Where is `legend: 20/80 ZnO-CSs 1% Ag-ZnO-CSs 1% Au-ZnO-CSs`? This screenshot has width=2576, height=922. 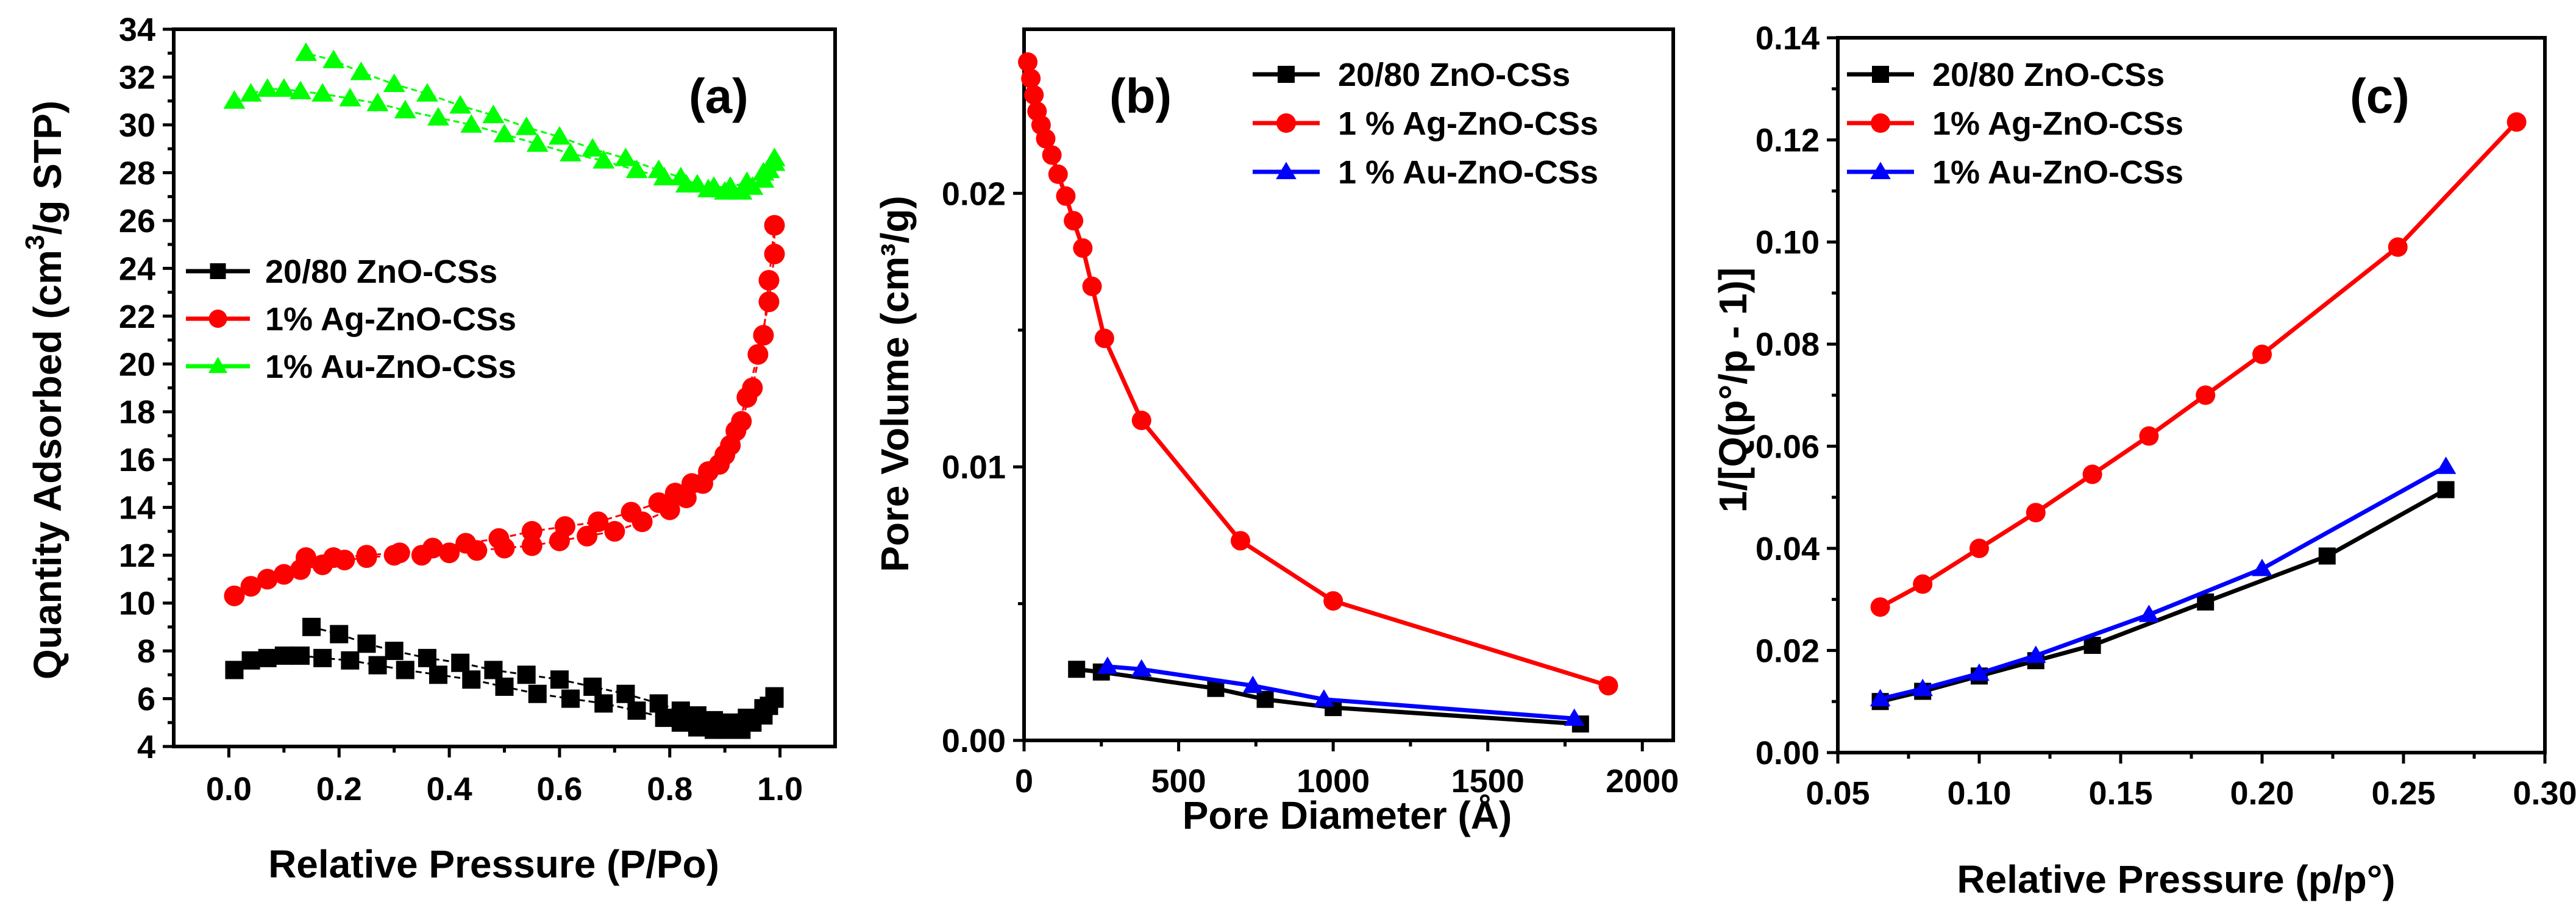
legend: 20/80 ZnO-CSs 1% Ag-ZnO-CSs 1% Au-ZnO-CSs is located at coordinates (2015, 124).